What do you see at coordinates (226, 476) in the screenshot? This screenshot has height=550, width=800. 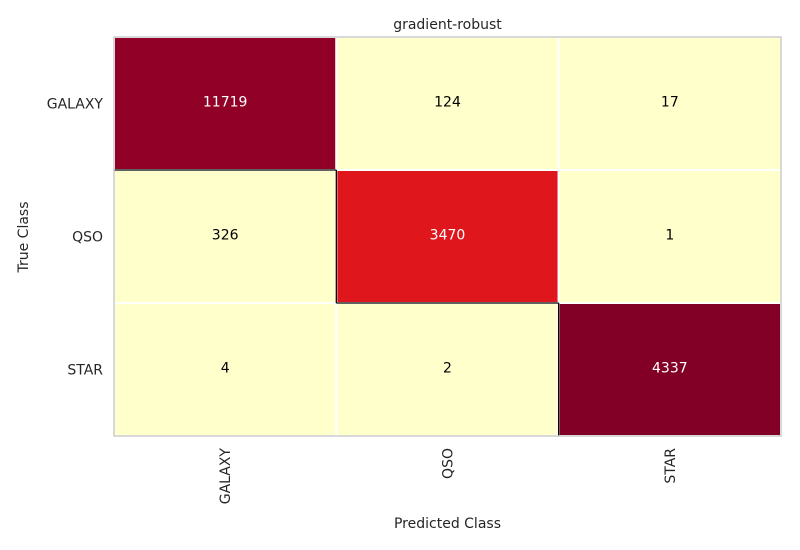 I see `x-tick-label: GALAXY` at bounding box center [226, 476].